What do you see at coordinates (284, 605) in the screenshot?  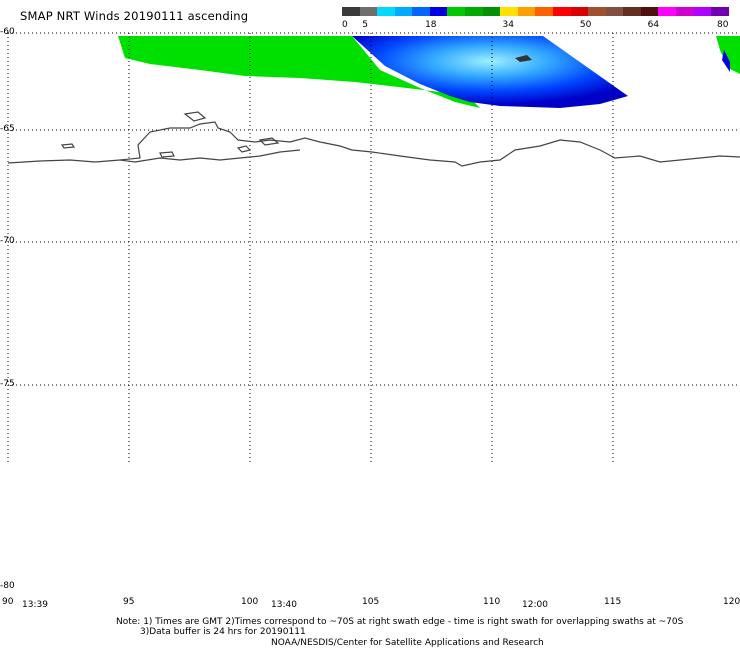 I see `swath-time: 13:40` at bounding box center [284, 605].